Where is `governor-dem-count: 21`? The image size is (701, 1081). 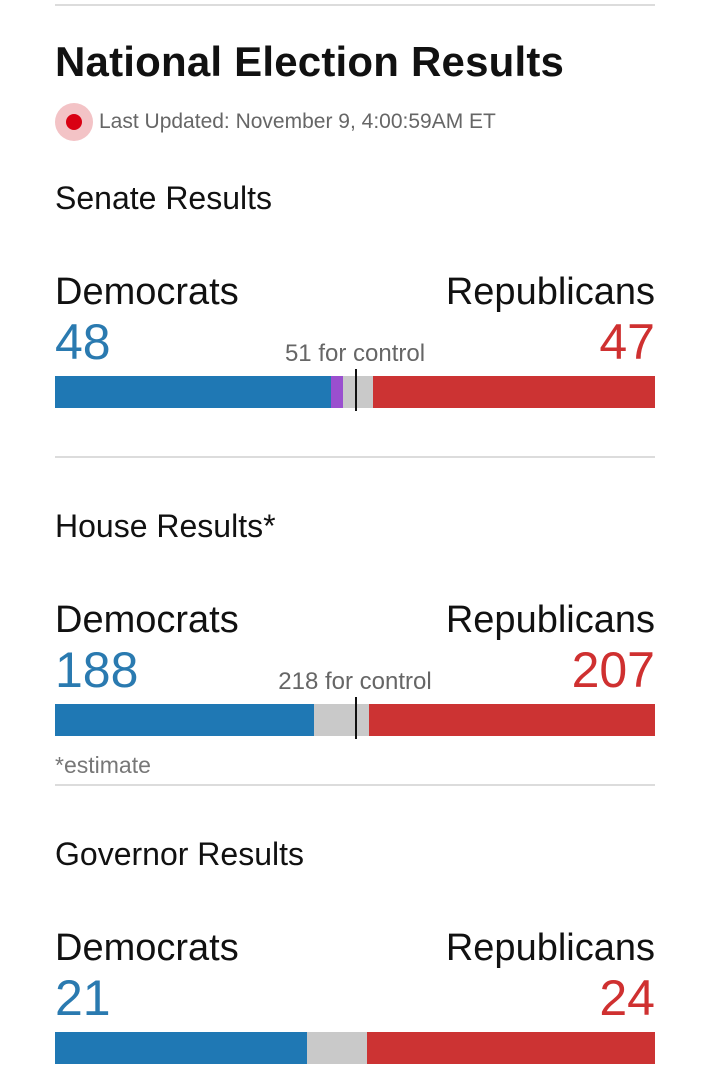 governor-dem-count: 21 is located at coordinates (83, 998).